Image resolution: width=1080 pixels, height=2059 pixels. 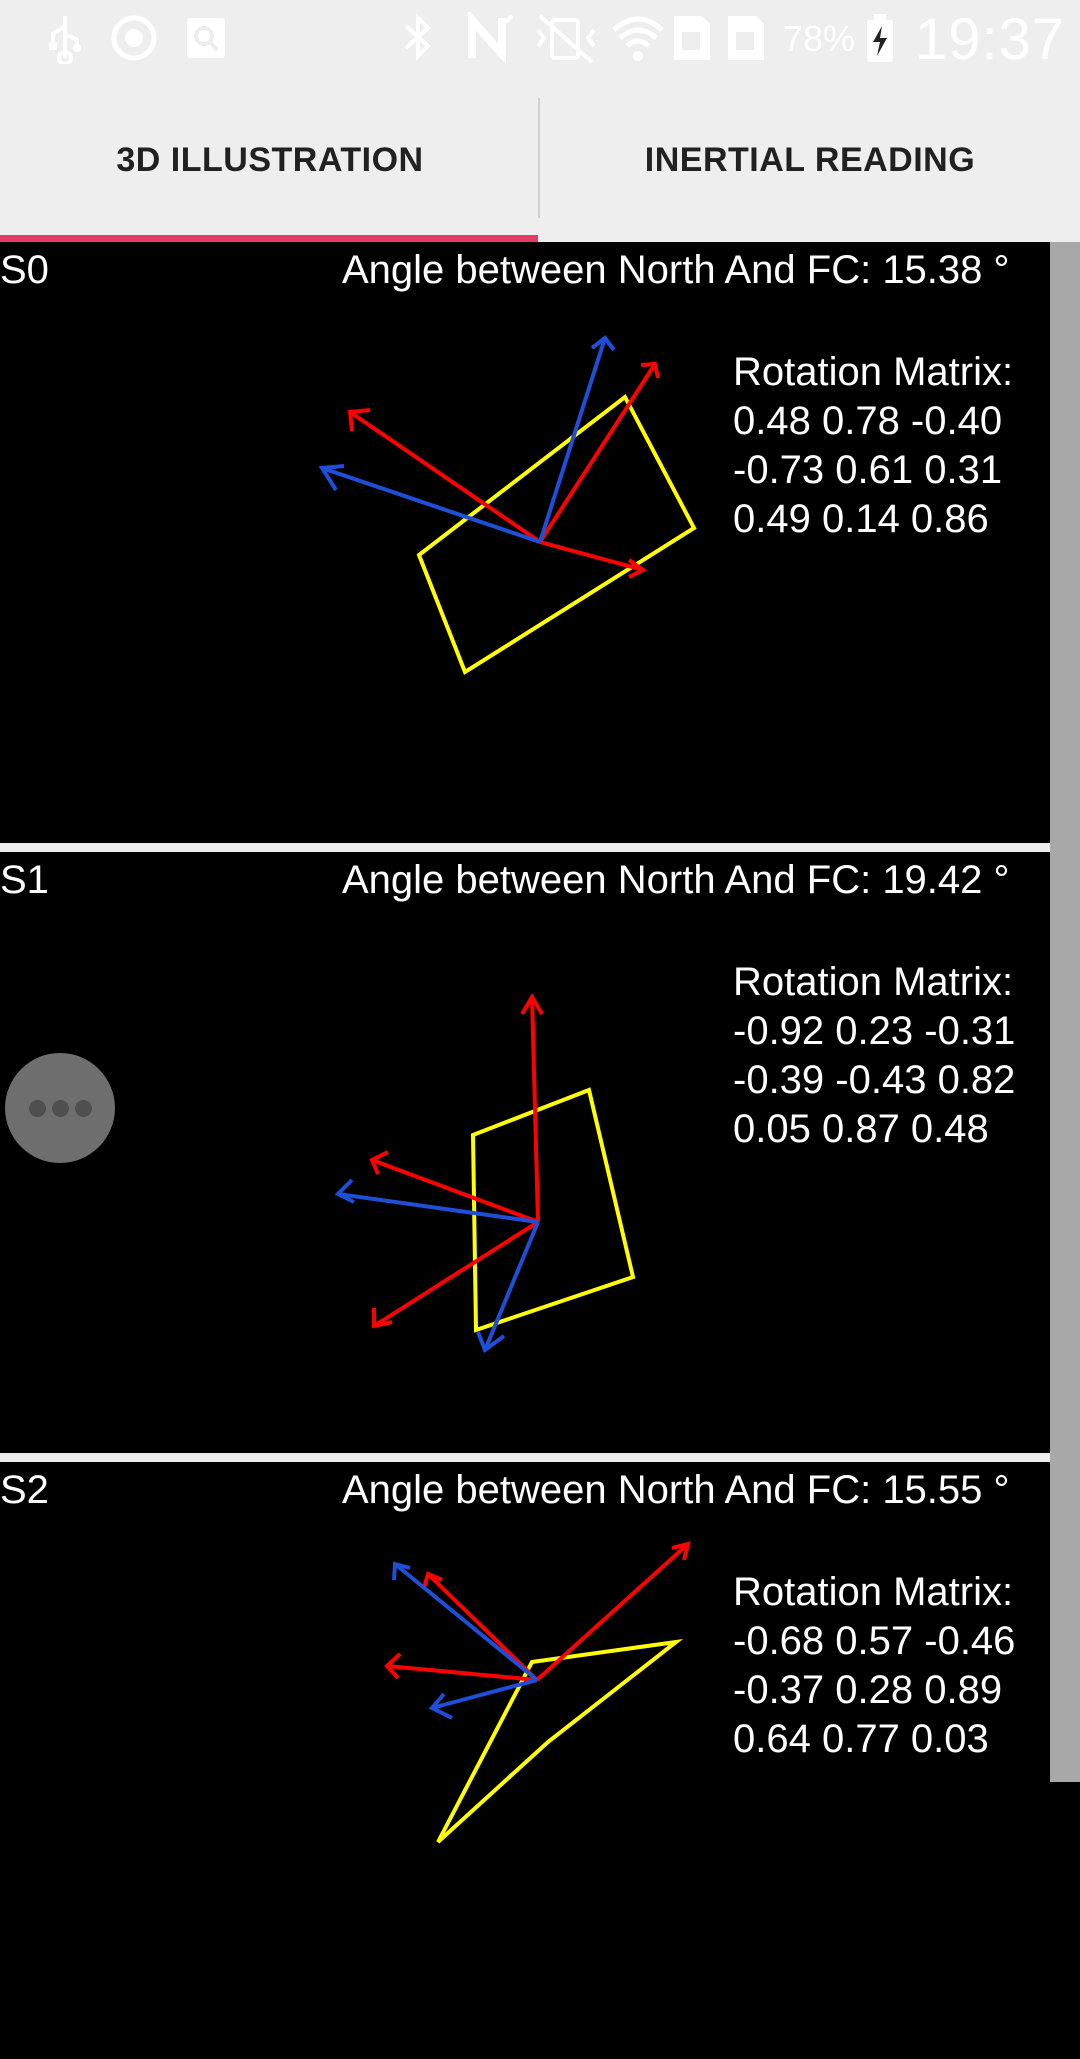 I want to click on north-angle: Angle between North And FC: 15.38 °, so click(x=676, y=270).